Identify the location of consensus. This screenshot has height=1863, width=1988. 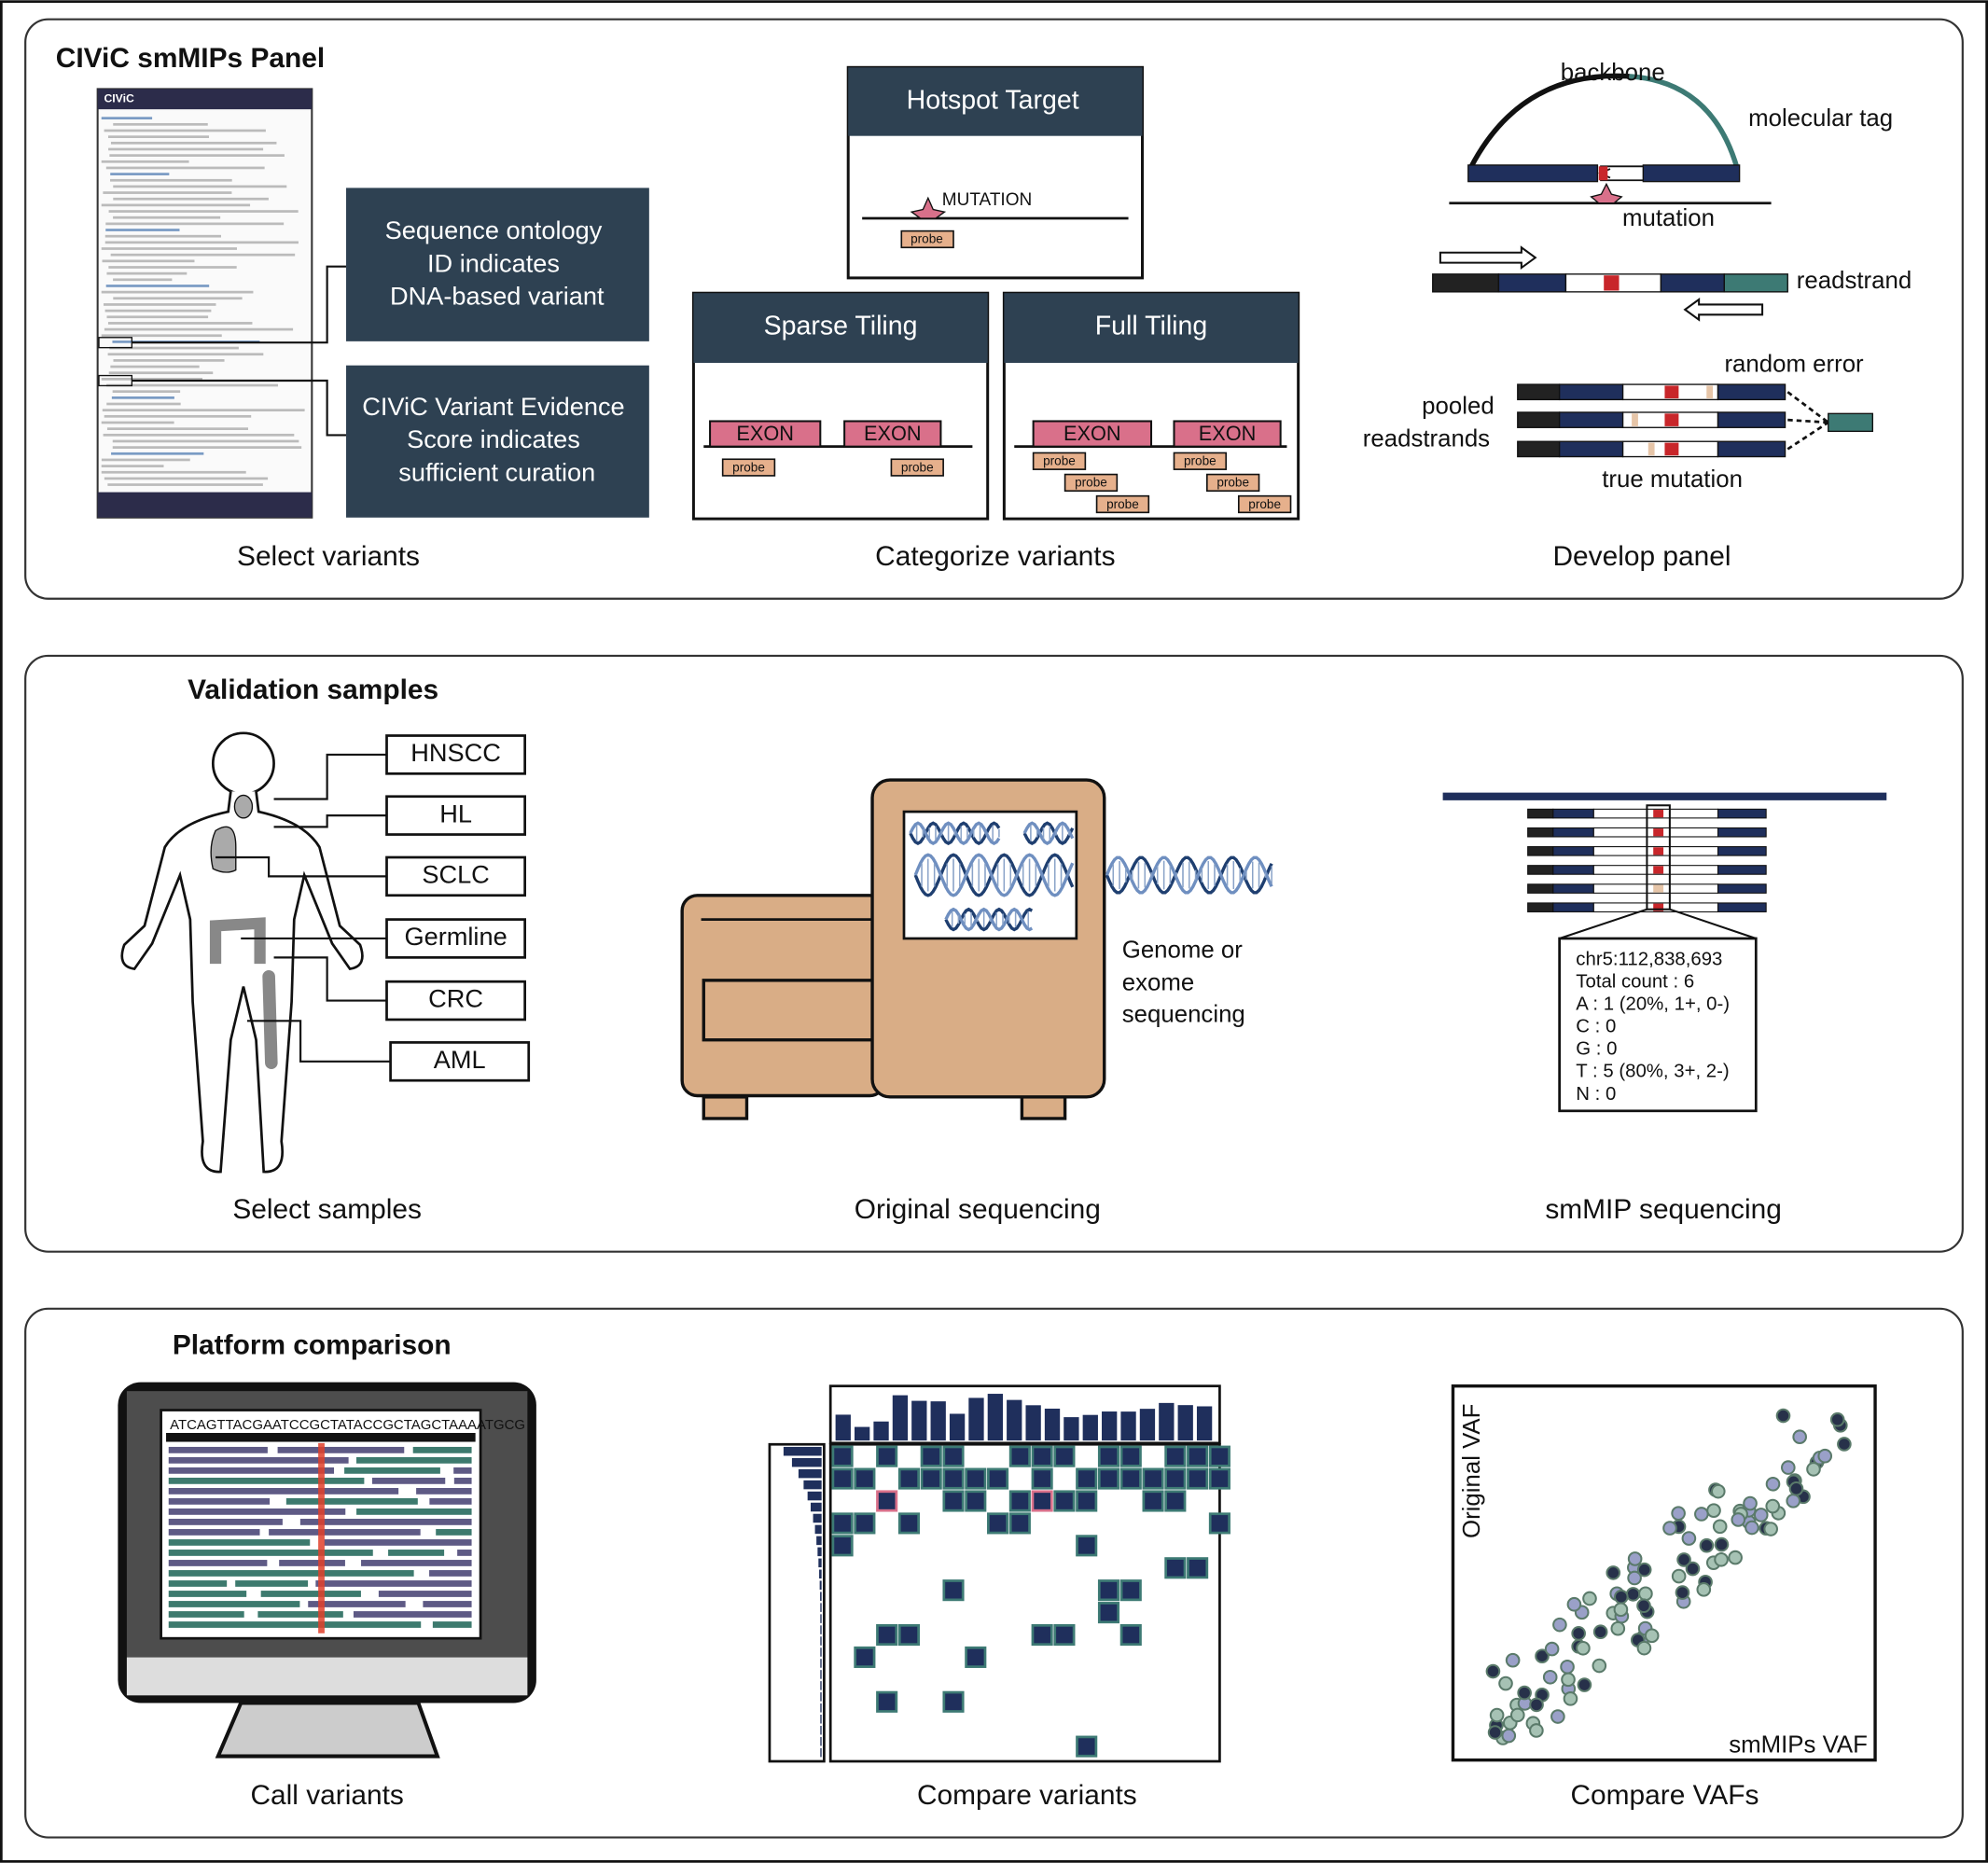
(1851, 423).